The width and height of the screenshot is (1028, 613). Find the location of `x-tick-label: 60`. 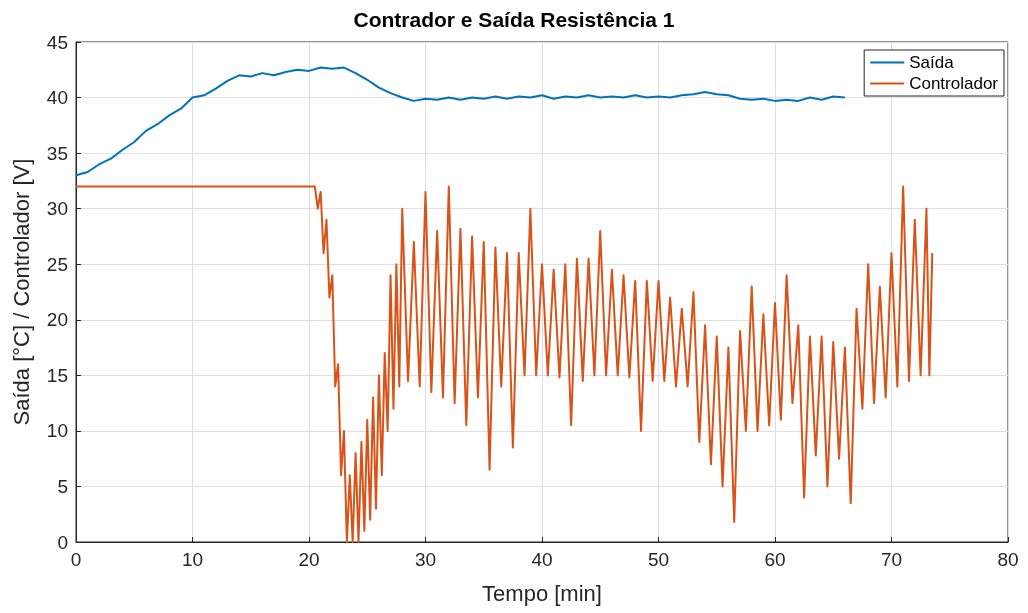

x-tick-label: 60 is located at coordinates (775, 559).